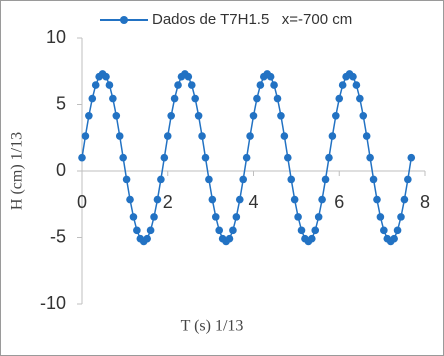 This screenshot has width=444, height=356. I want to click on legend-label: Dados de T7H1.5 x=-700 cm, so click(252, 19).